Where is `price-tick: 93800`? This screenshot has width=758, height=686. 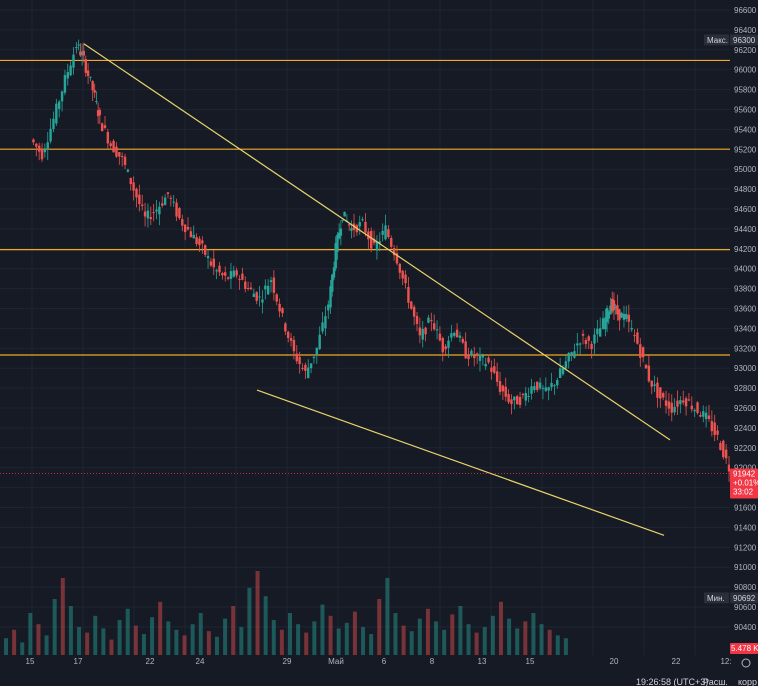
price-tick: 93800 is located at coordinates (745, 289).